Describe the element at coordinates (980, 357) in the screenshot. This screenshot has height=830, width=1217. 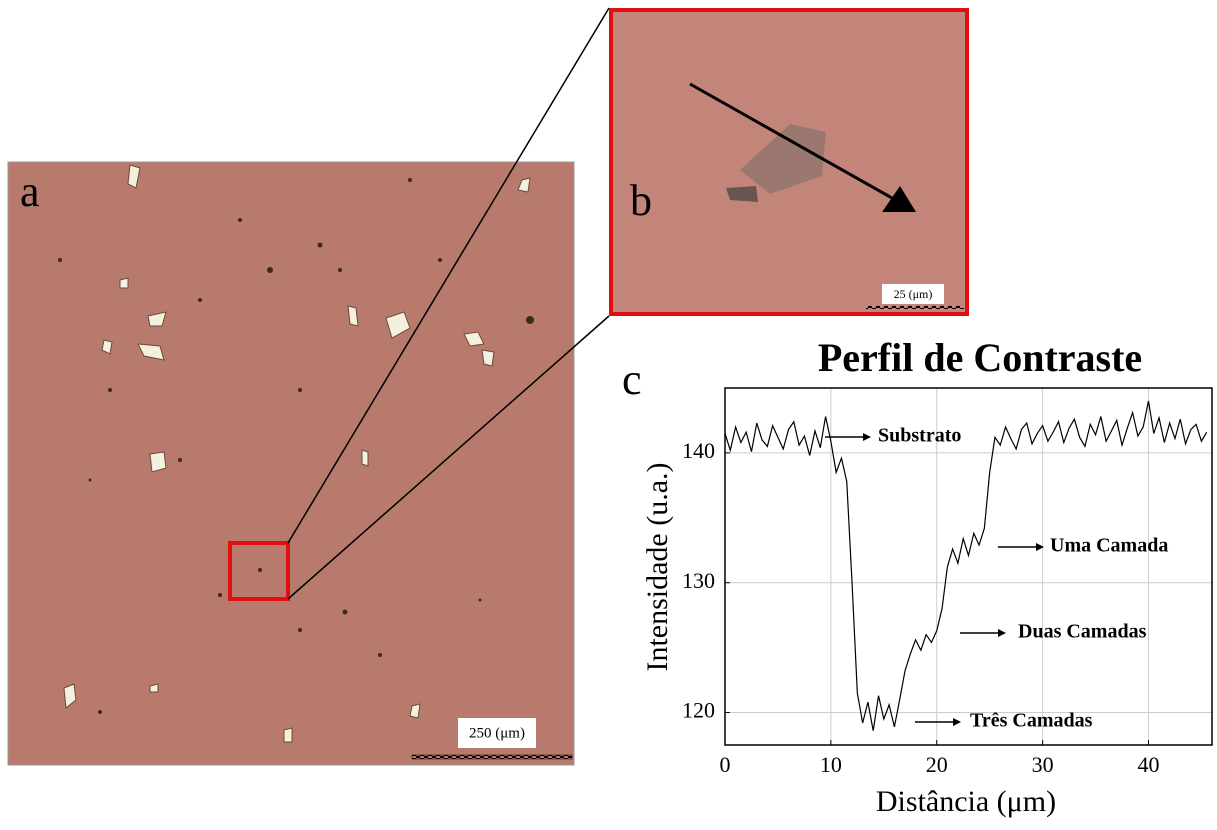
I see `chart-title: Perfil de Contraste` at that location.